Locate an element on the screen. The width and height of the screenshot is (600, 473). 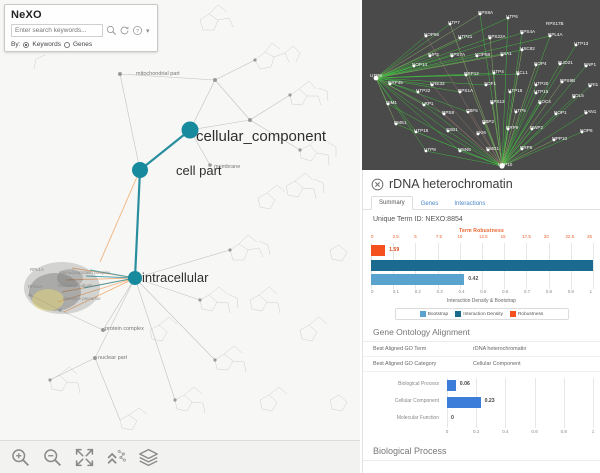
layers-icon is located at coordinates (148, 457).